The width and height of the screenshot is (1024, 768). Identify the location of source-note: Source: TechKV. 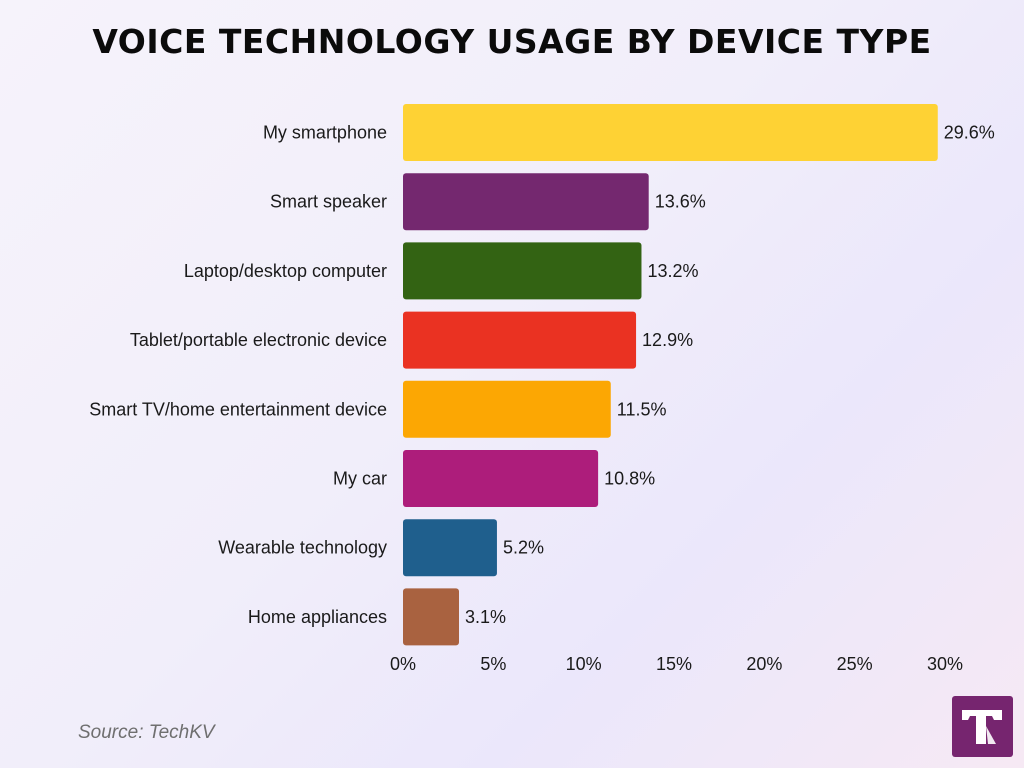
(146, 732).